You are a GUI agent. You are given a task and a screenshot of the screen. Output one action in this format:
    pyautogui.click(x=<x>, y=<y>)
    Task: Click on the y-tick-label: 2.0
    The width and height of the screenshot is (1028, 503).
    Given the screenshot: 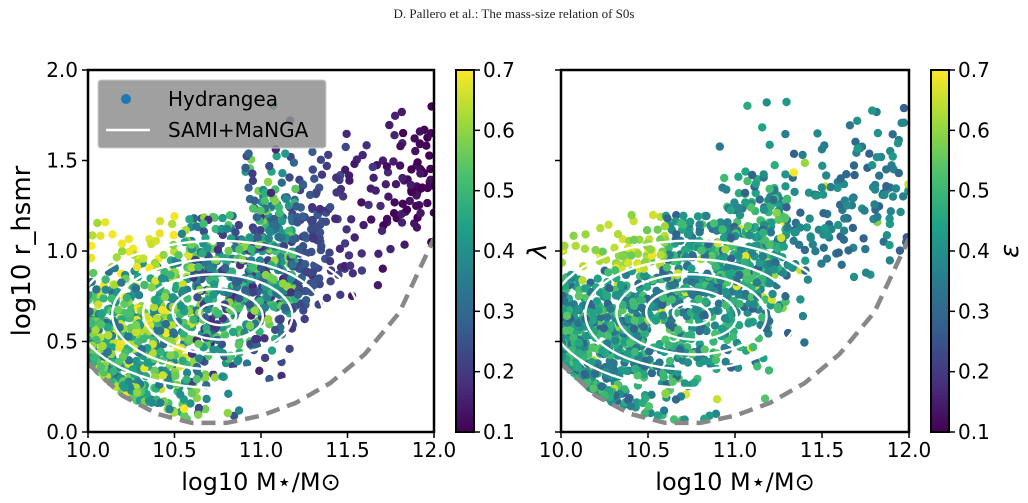 What is the action you would take?
    pyautogui.click(x=62, y=70)
    